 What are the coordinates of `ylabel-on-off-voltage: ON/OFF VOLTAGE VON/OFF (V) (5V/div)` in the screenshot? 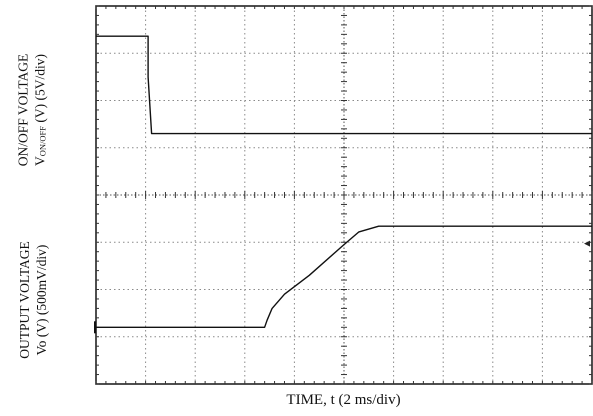 It's located at (33, 110).